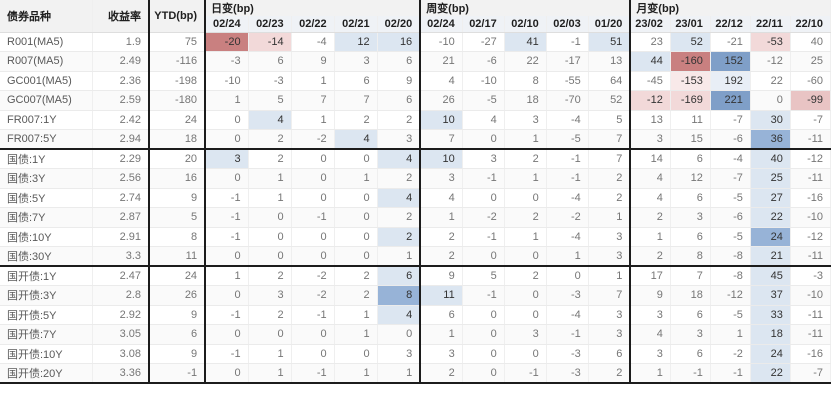 This screenshot has width=831, height=402. Describe the element at coordinates (270, 198) in the screenshot. I see `daily-cell-1: 1` at that location.